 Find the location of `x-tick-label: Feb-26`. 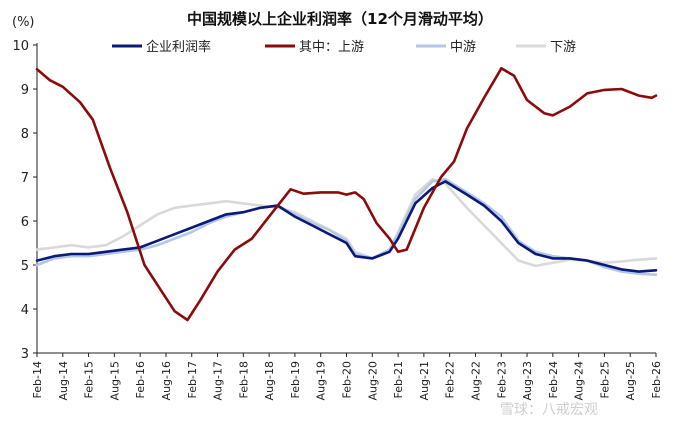

x-tick-label: Feb-26 is located at coordinates (656, 379).